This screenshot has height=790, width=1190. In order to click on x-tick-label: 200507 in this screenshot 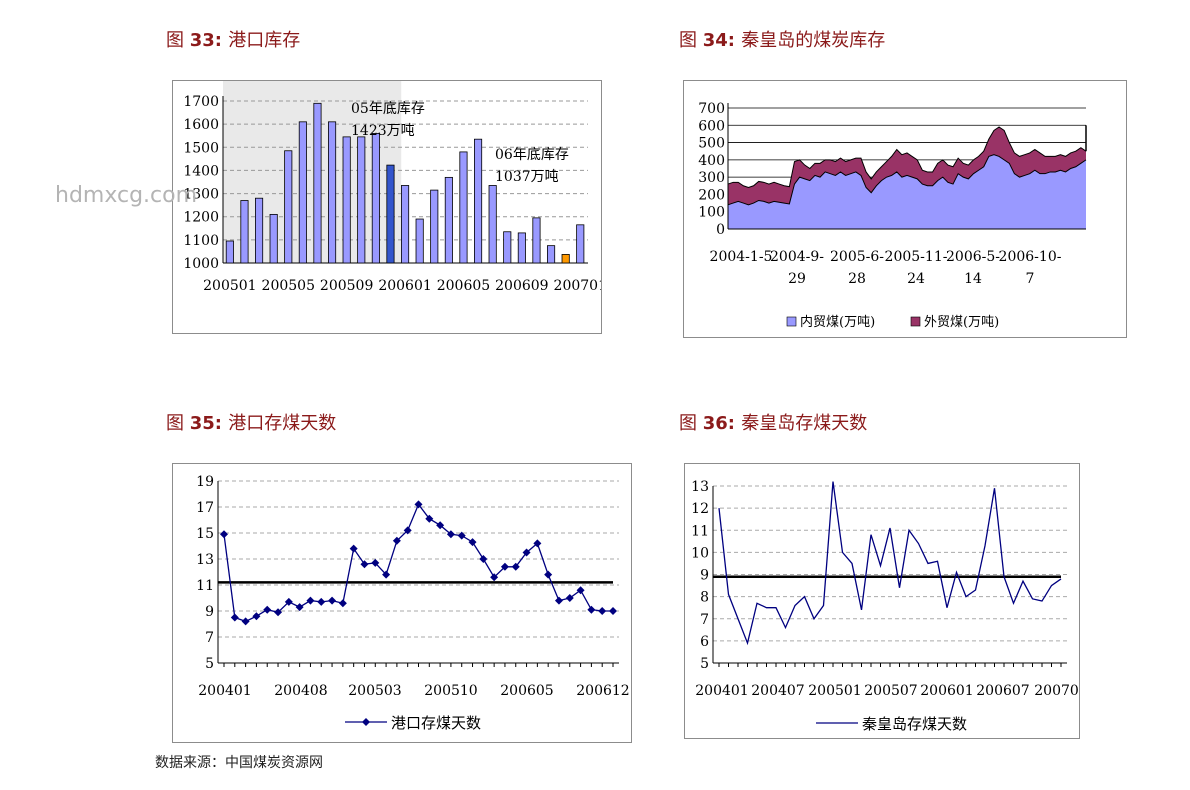, I will do `click(890, 691)`.